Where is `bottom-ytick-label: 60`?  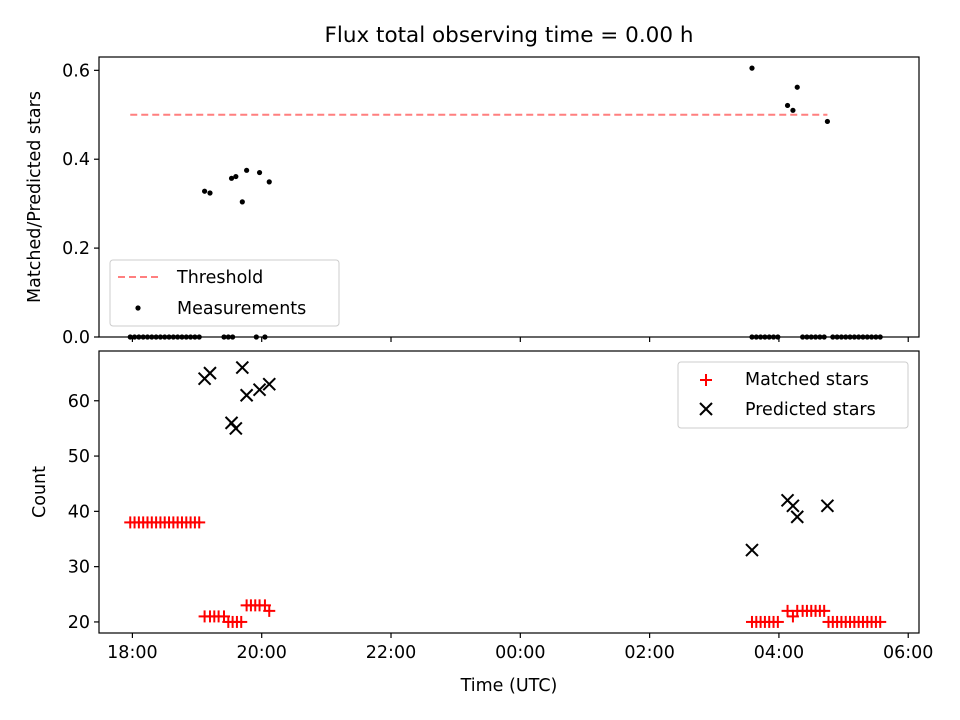 bottom-ytick-label: 60 is located at coordinates (79, 402).